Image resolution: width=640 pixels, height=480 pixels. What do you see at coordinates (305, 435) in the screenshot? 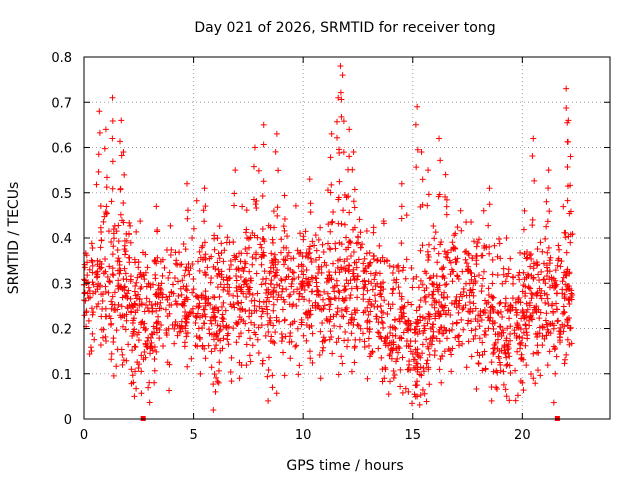
I see `x-tick-labels: 0 5 10 15 20` at bounding box center [305, 435].